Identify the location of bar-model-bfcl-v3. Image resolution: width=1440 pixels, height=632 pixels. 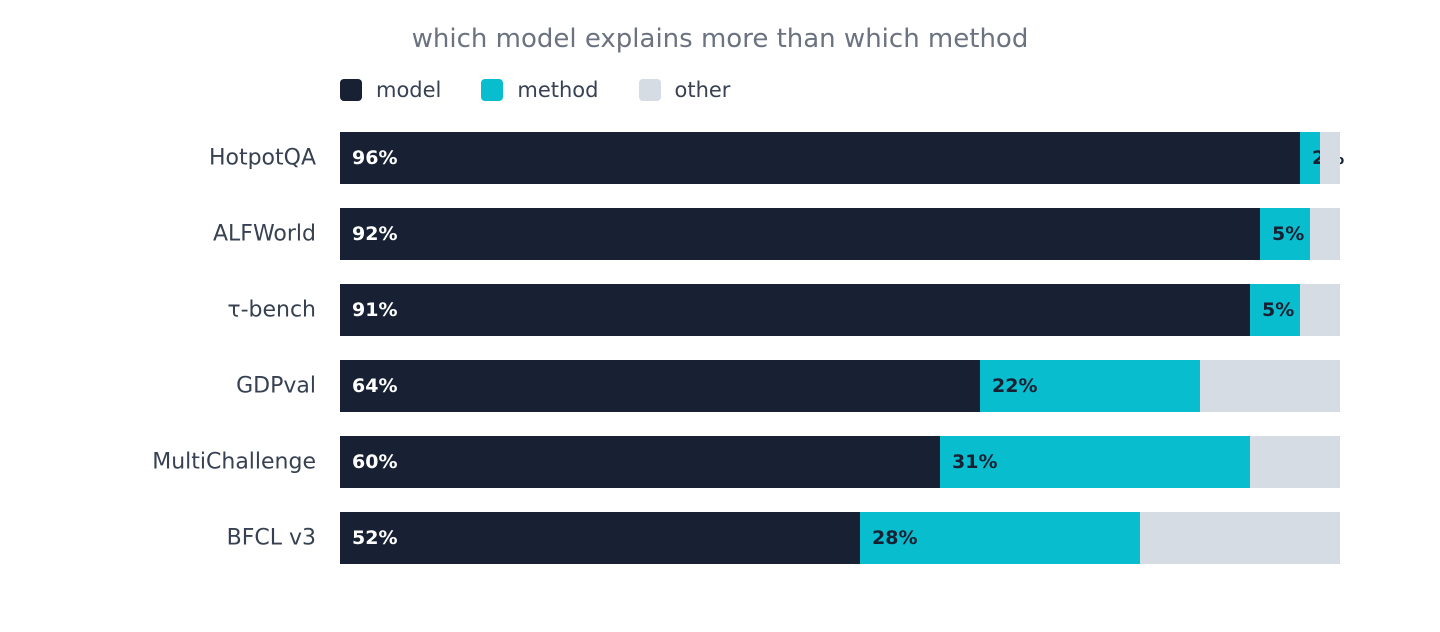
(600, 538).